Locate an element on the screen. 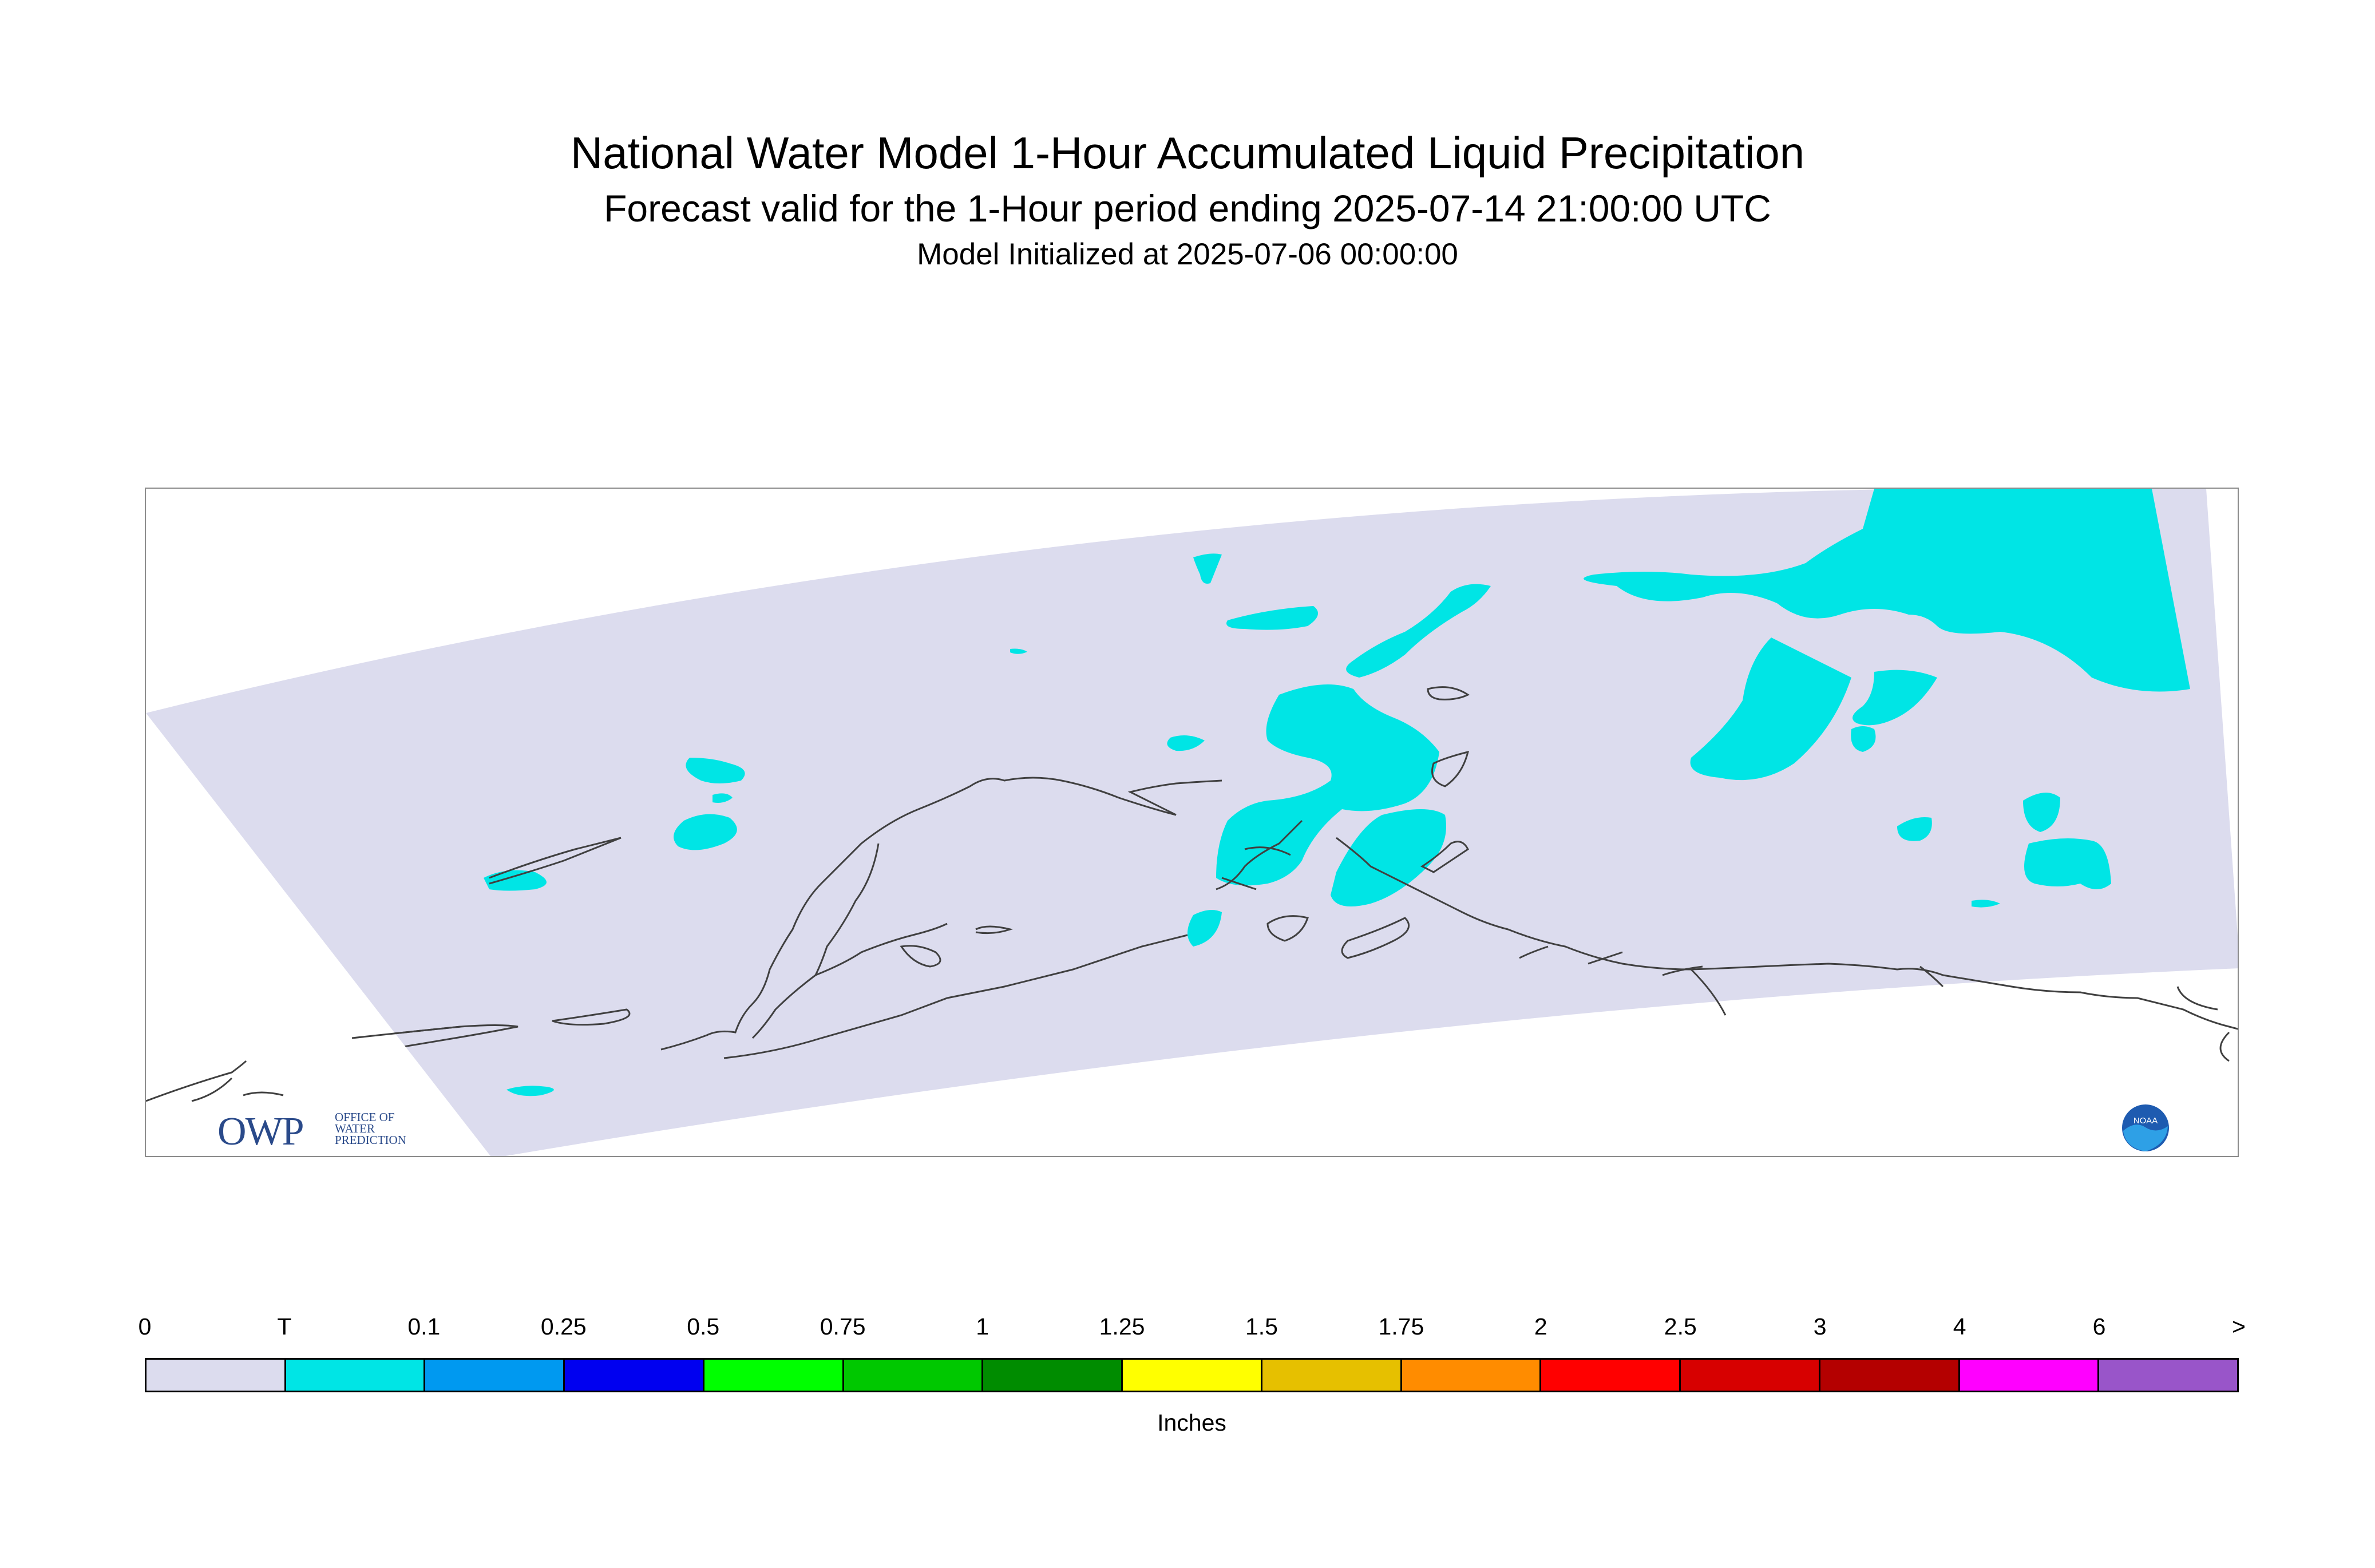 This screenshot has width=2375, height=1568. colorbar-tick-label: 0.1 is located at coordinates (424, 1326).